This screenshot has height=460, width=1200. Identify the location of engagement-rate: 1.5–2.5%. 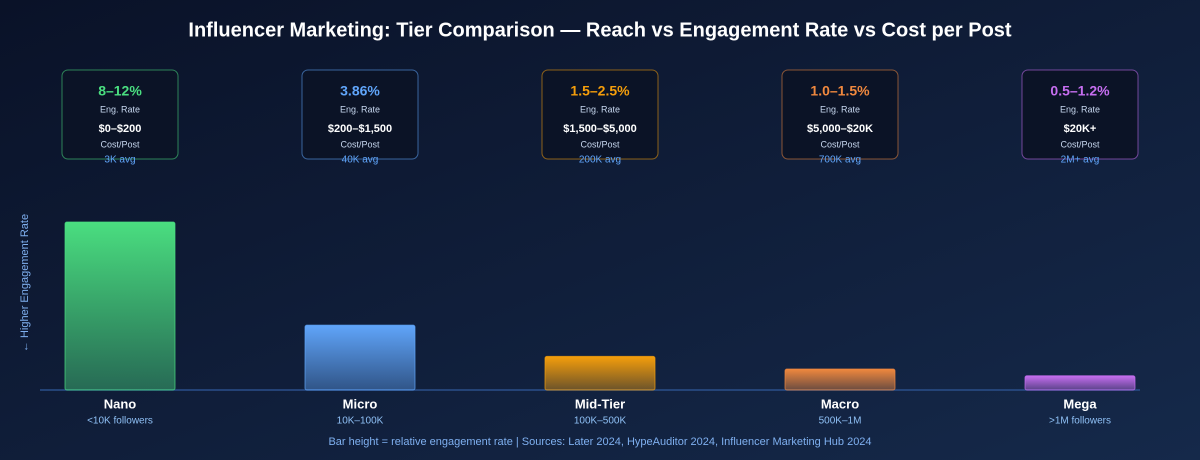
(600, 91).